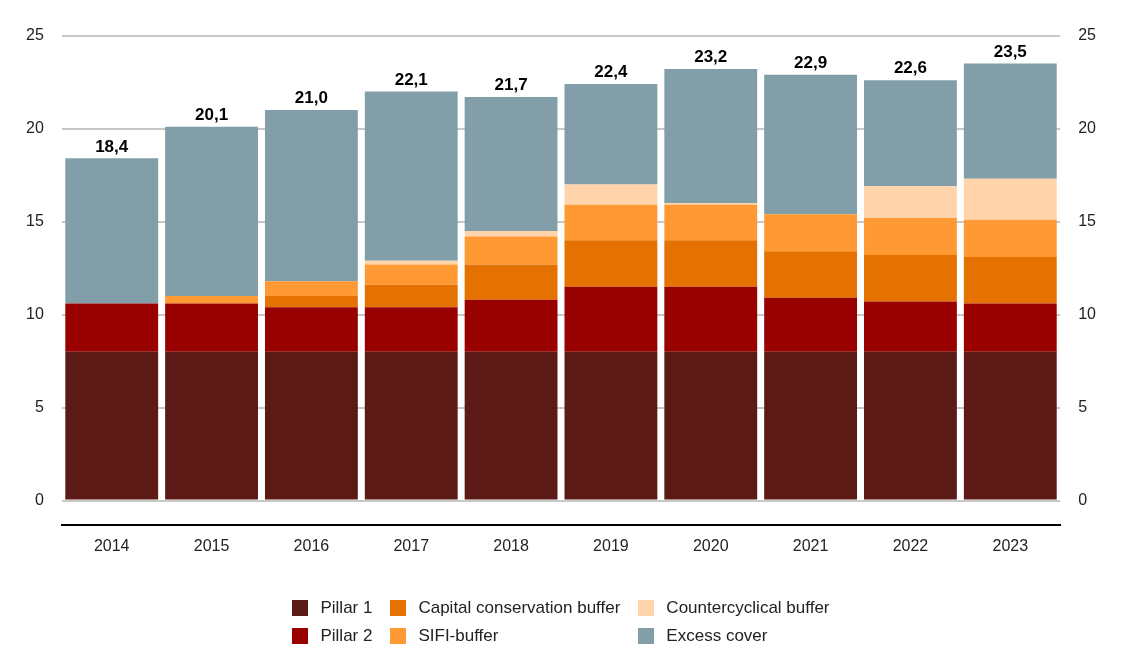 This screenshot has height=666, width=1122. I want to click on y-tick-label: 15, so click(35, 221).